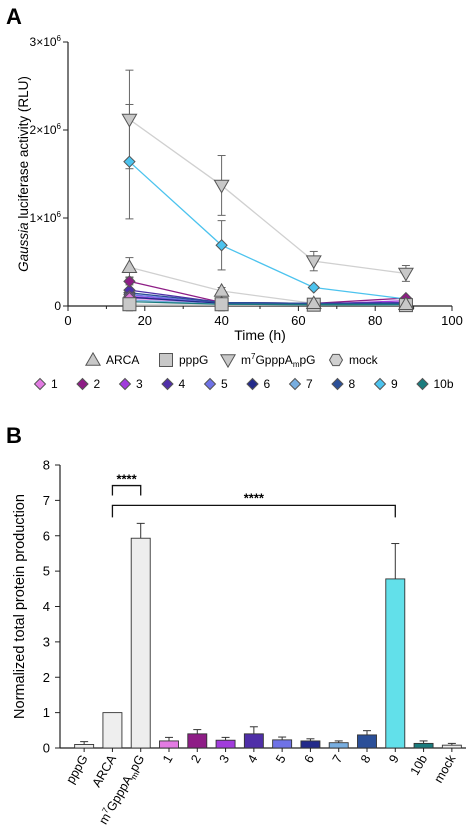 The height and width of the screenshot is (833, 474). What do you see at coordinates (20, 606) in the screenshot?
I see `y-axis-label: Normalized total protein production` at bounding box center [20, 606].